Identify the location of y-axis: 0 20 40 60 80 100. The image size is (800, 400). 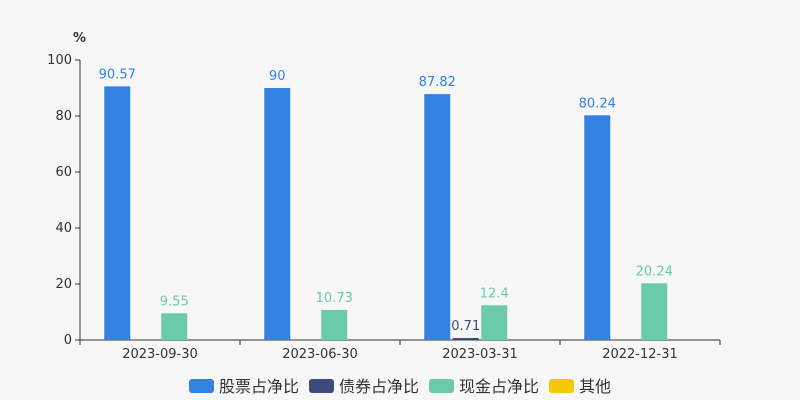
(64, 200).